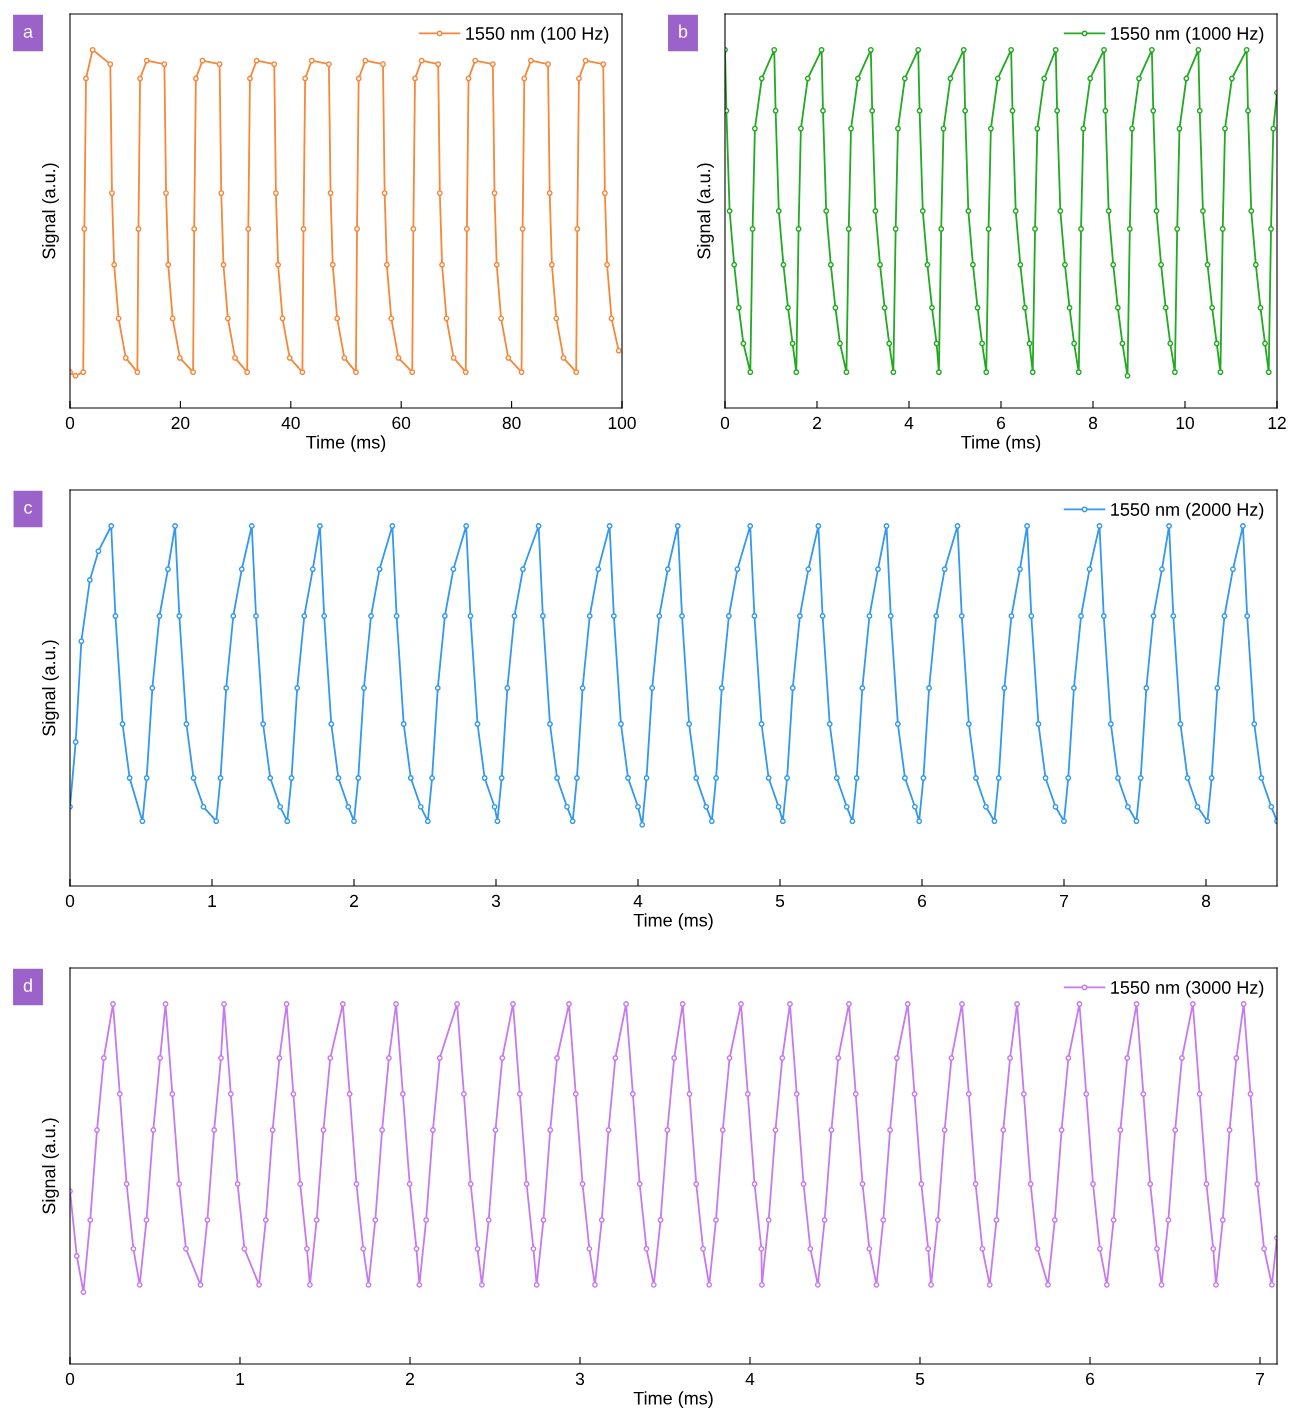  What do you see at coordinates (290, 423) in the screenshot?
I see `x-tick-label: 40` at bounding box center [290, 423].